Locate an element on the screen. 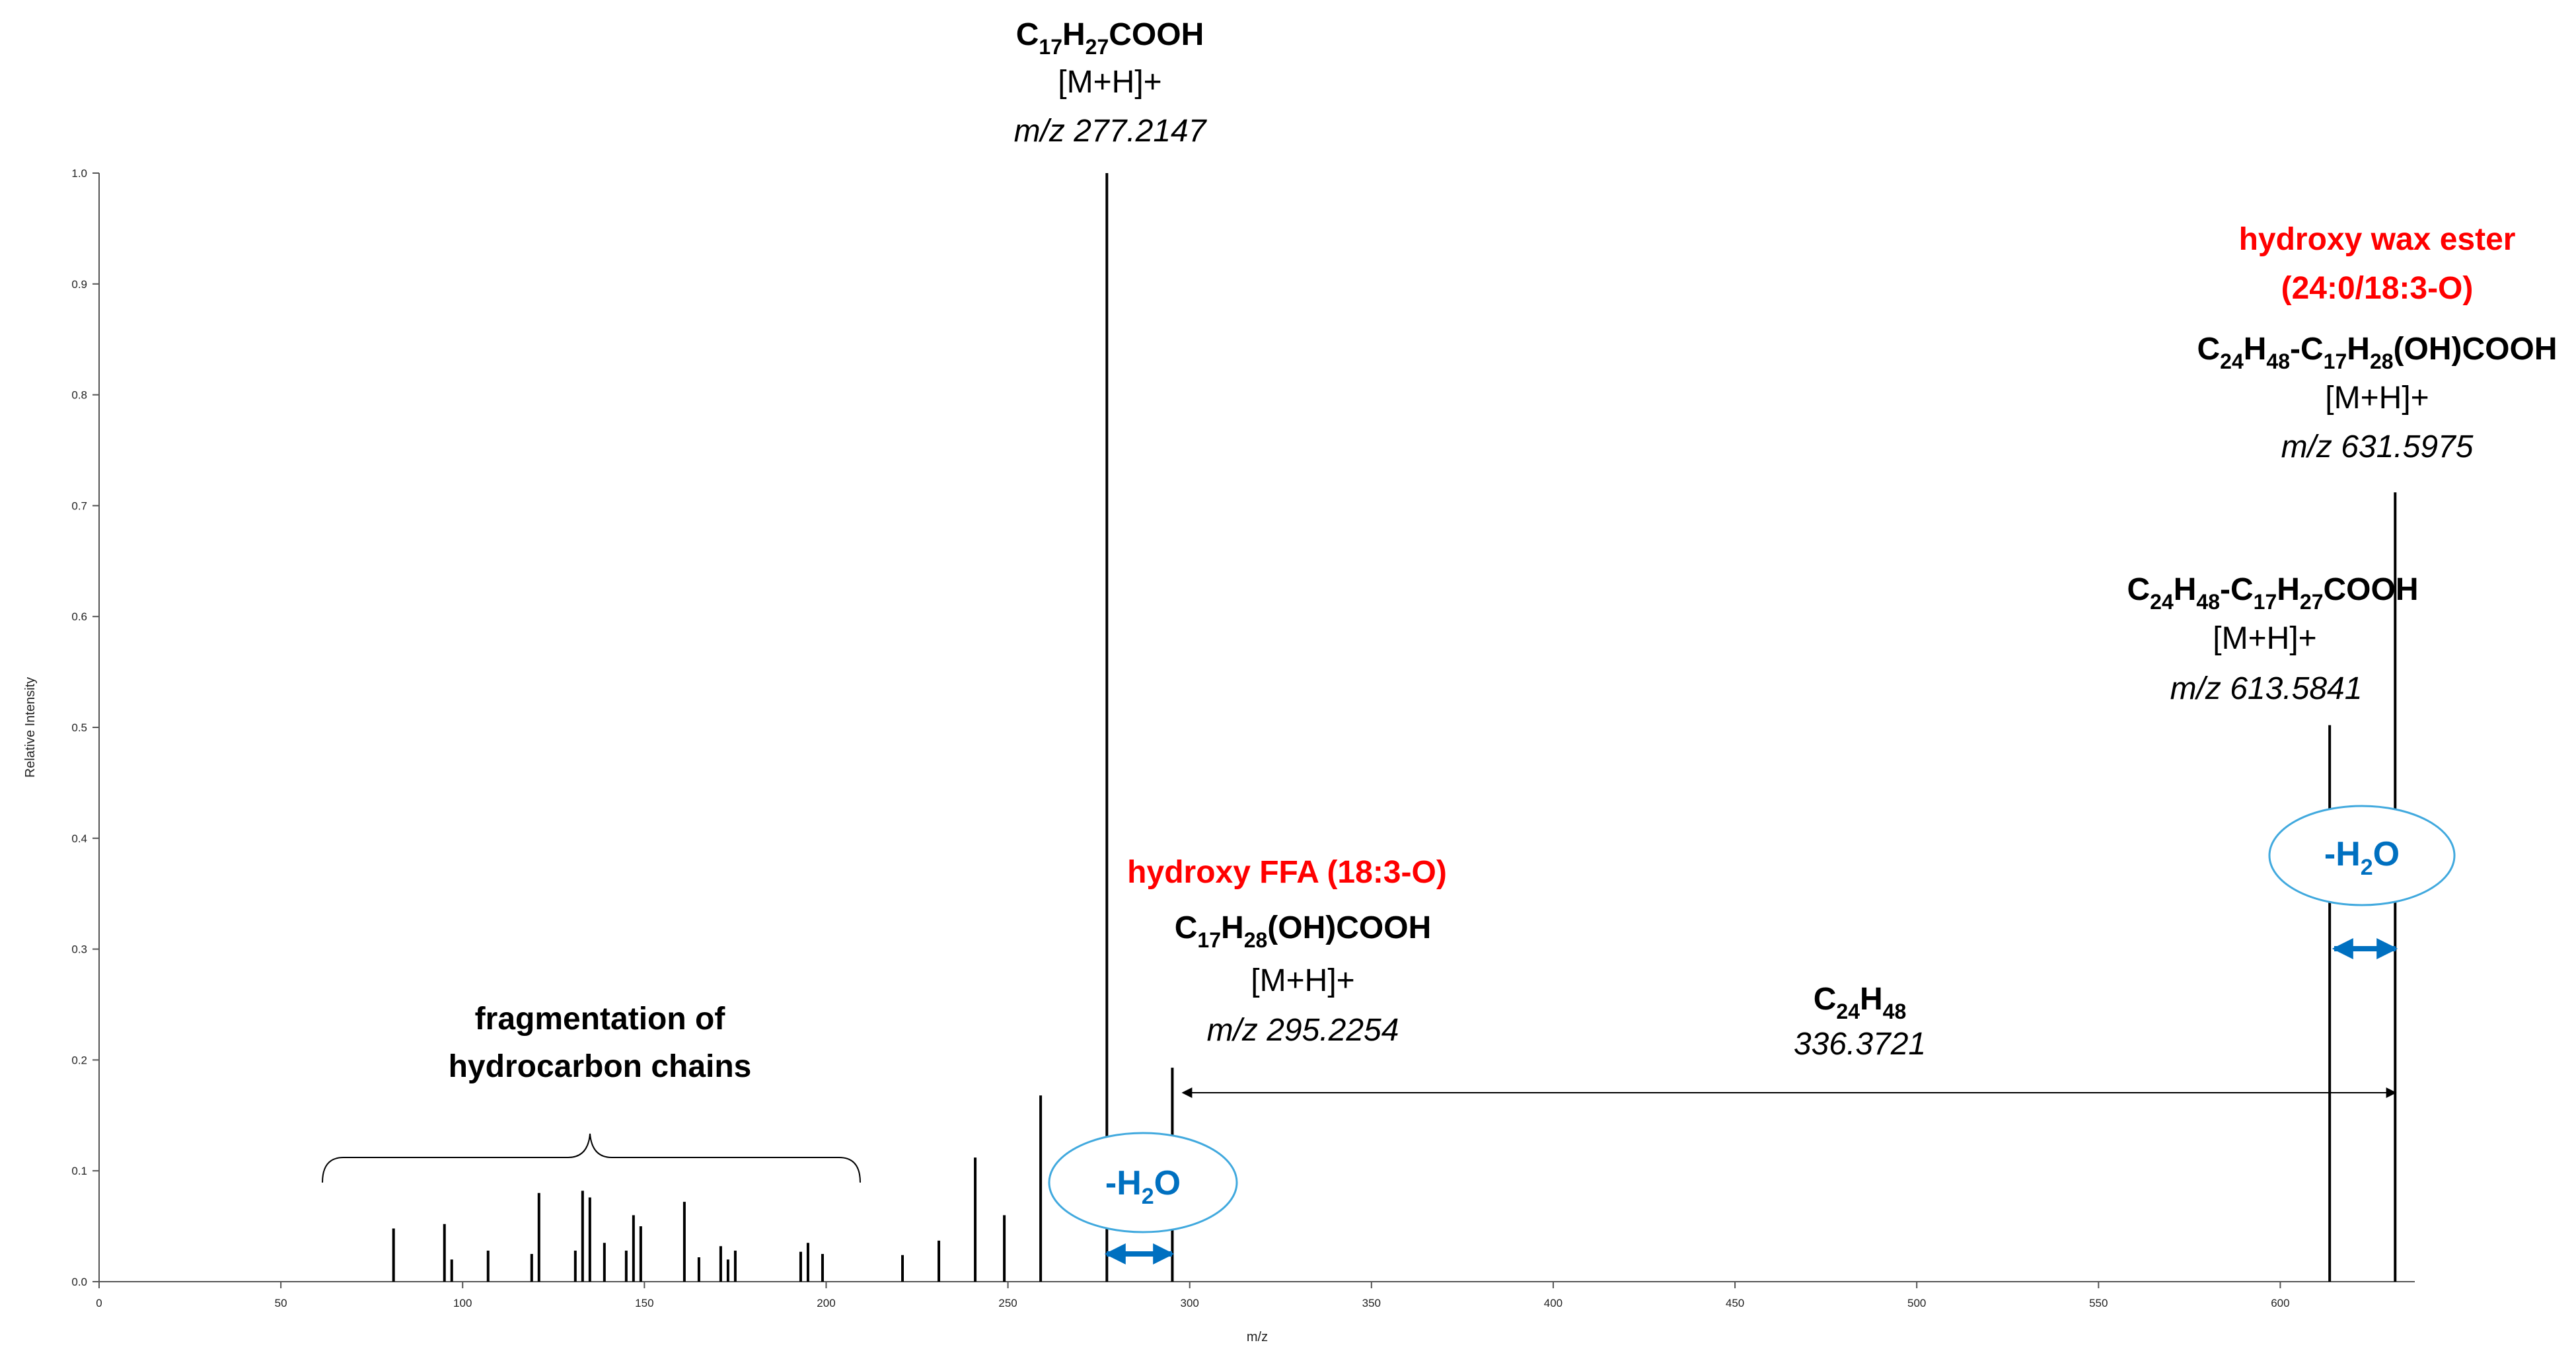  peak-277-formula: C17H27COOH is located at coordinates (1110, 38).